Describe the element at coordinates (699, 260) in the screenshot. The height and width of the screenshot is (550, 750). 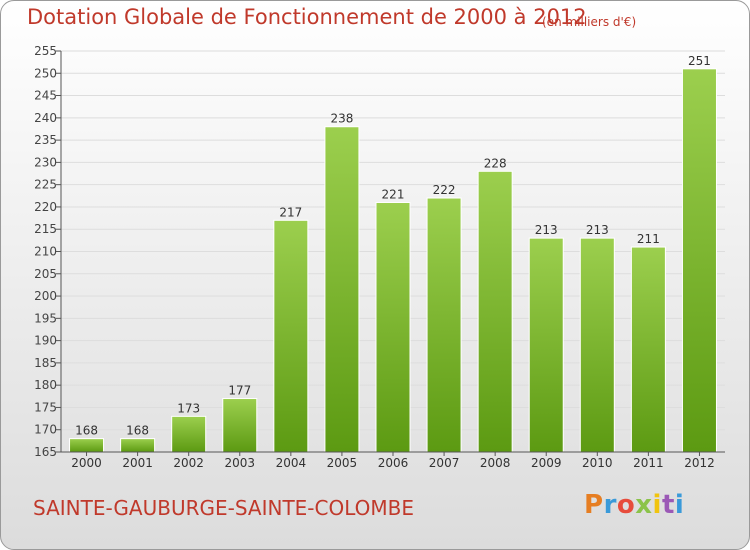
I see `bar-2012` at that location.